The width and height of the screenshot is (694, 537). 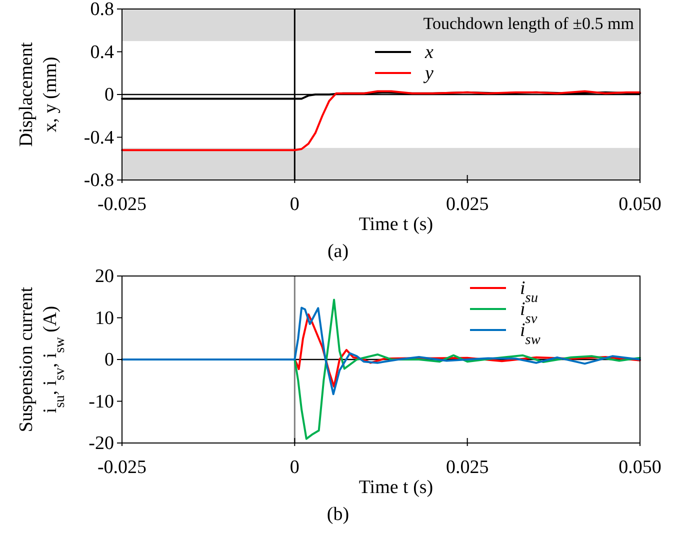 I want to click on text: (b), so click(x=338, y=514).